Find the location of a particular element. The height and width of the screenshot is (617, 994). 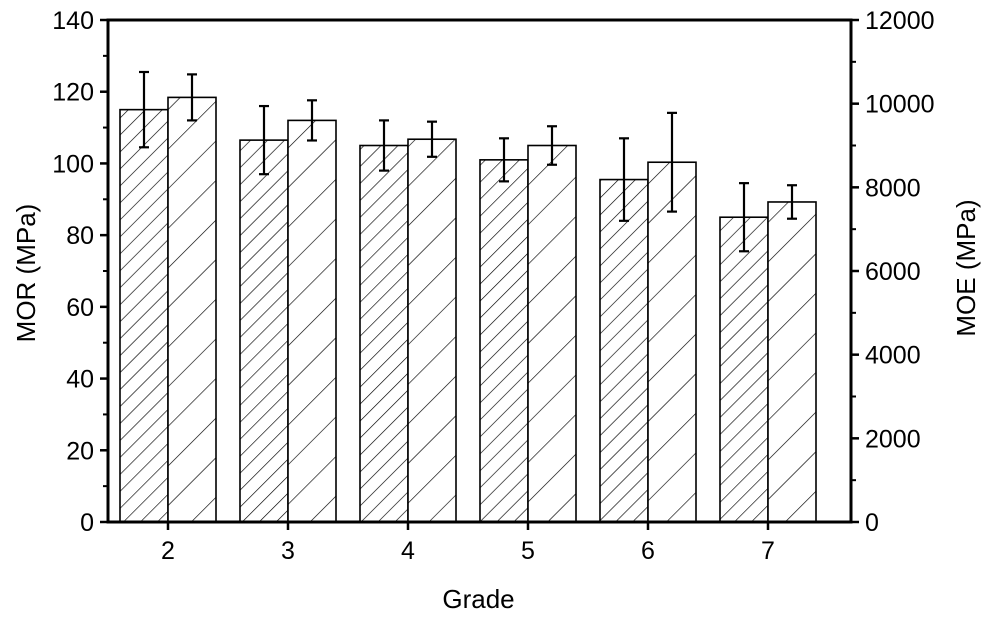

right-y-axis: 0 2000 4000 6000 8000 10000 12000 is located at coordinates (893, 272).